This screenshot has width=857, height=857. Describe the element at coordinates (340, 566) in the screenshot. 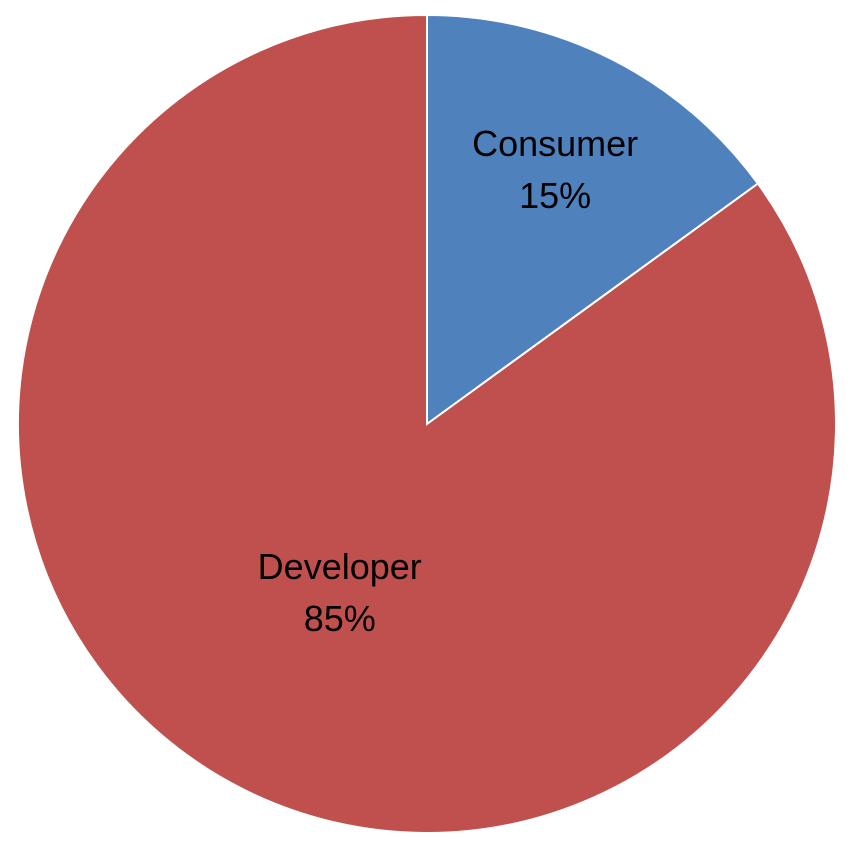

I see `slice-label: Developer` at that location.